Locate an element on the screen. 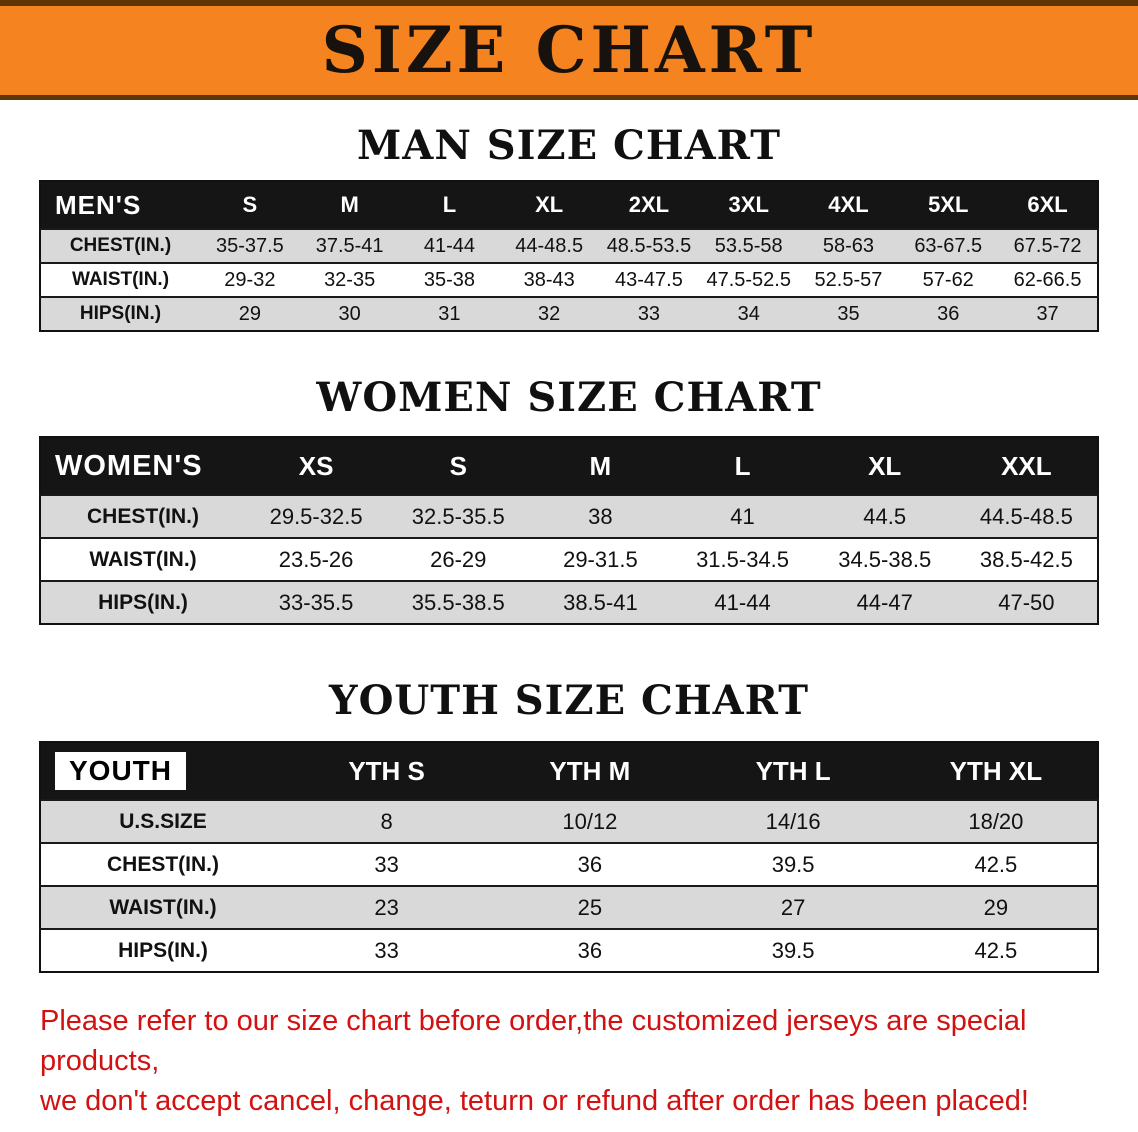 The image size is (1138, 1132). column-header: XS is located at coordinates (316, 466).